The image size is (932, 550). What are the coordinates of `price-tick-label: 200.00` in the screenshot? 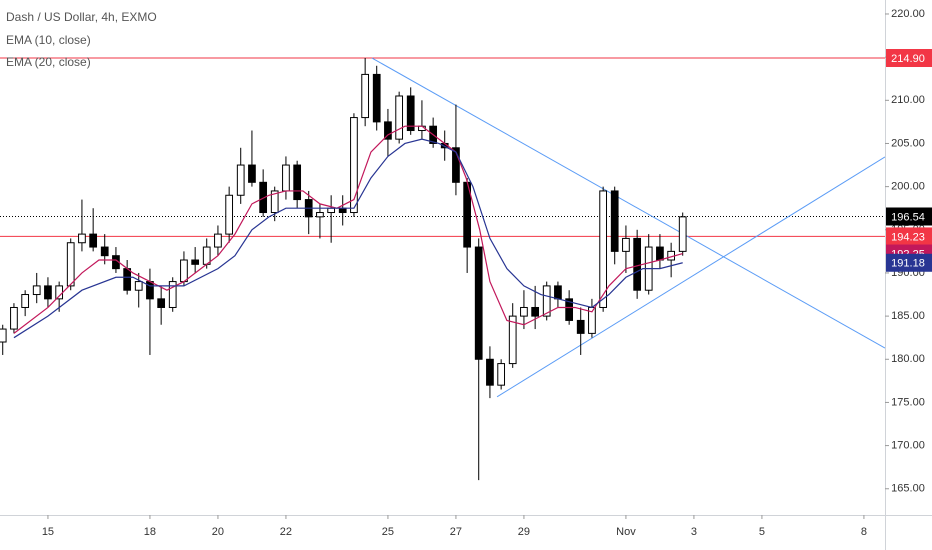 It's located at (908, 187).